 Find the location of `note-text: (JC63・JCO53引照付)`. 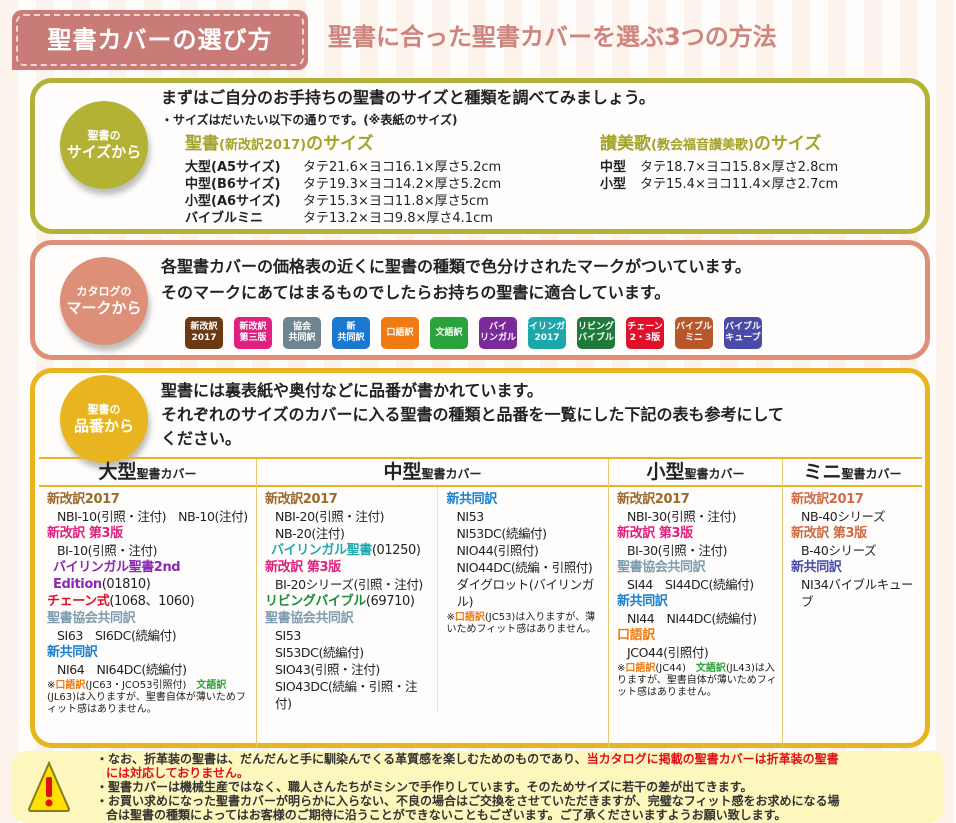

note-text: (JC63・JCO53引照付) is located at coordinates (141, 685).